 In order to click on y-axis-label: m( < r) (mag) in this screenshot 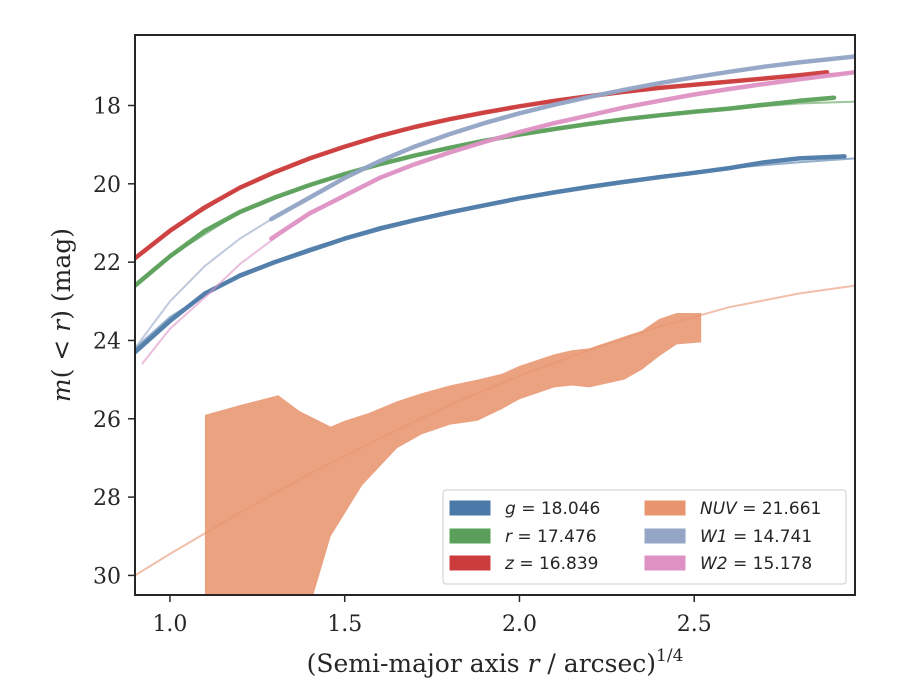, I will do `click(61, 315)`.